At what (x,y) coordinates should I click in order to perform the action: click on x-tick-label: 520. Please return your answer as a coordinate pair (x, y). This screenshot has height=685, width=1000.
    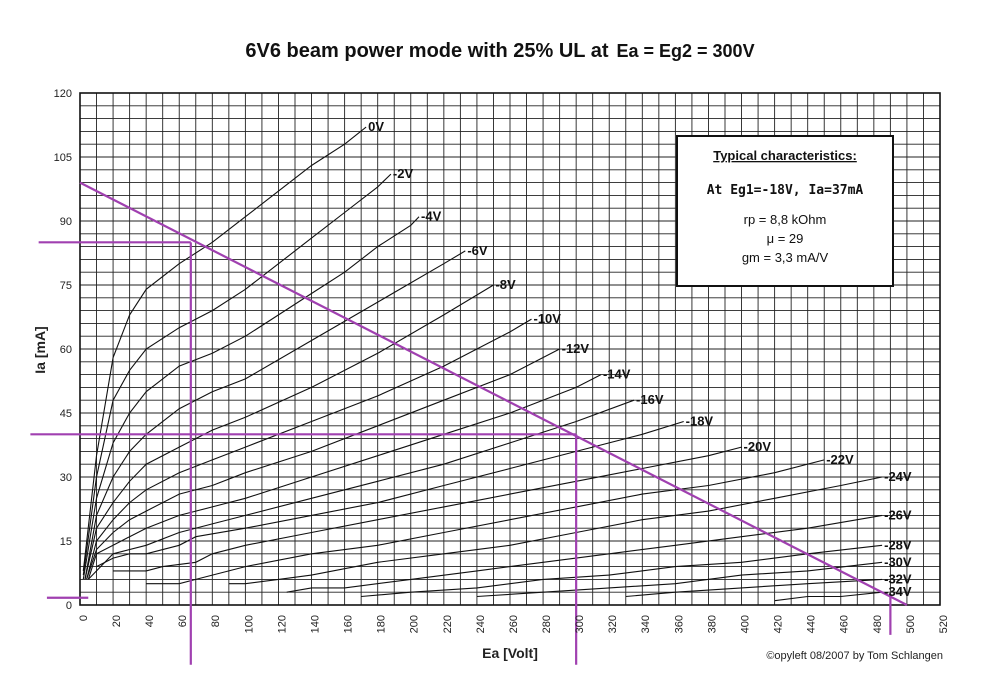
    Looking at the image, I should click on (944, 624).